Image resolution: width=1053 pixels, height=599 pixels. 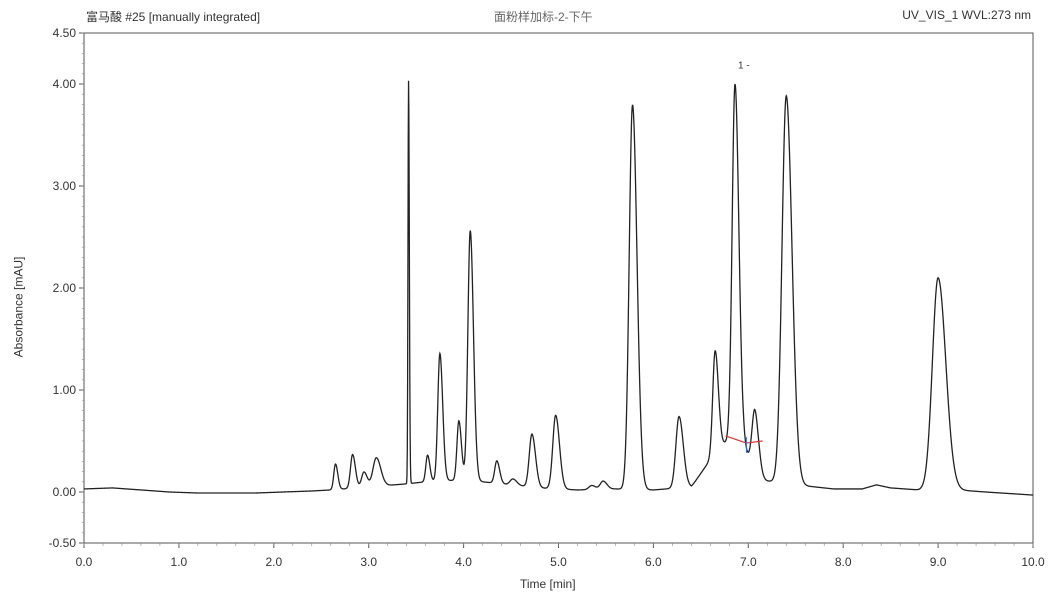 What do you see at coordinates (843, 562) in the screenshot?
I see `x-tick-label: 8.0` at bounding box center [843, 562].